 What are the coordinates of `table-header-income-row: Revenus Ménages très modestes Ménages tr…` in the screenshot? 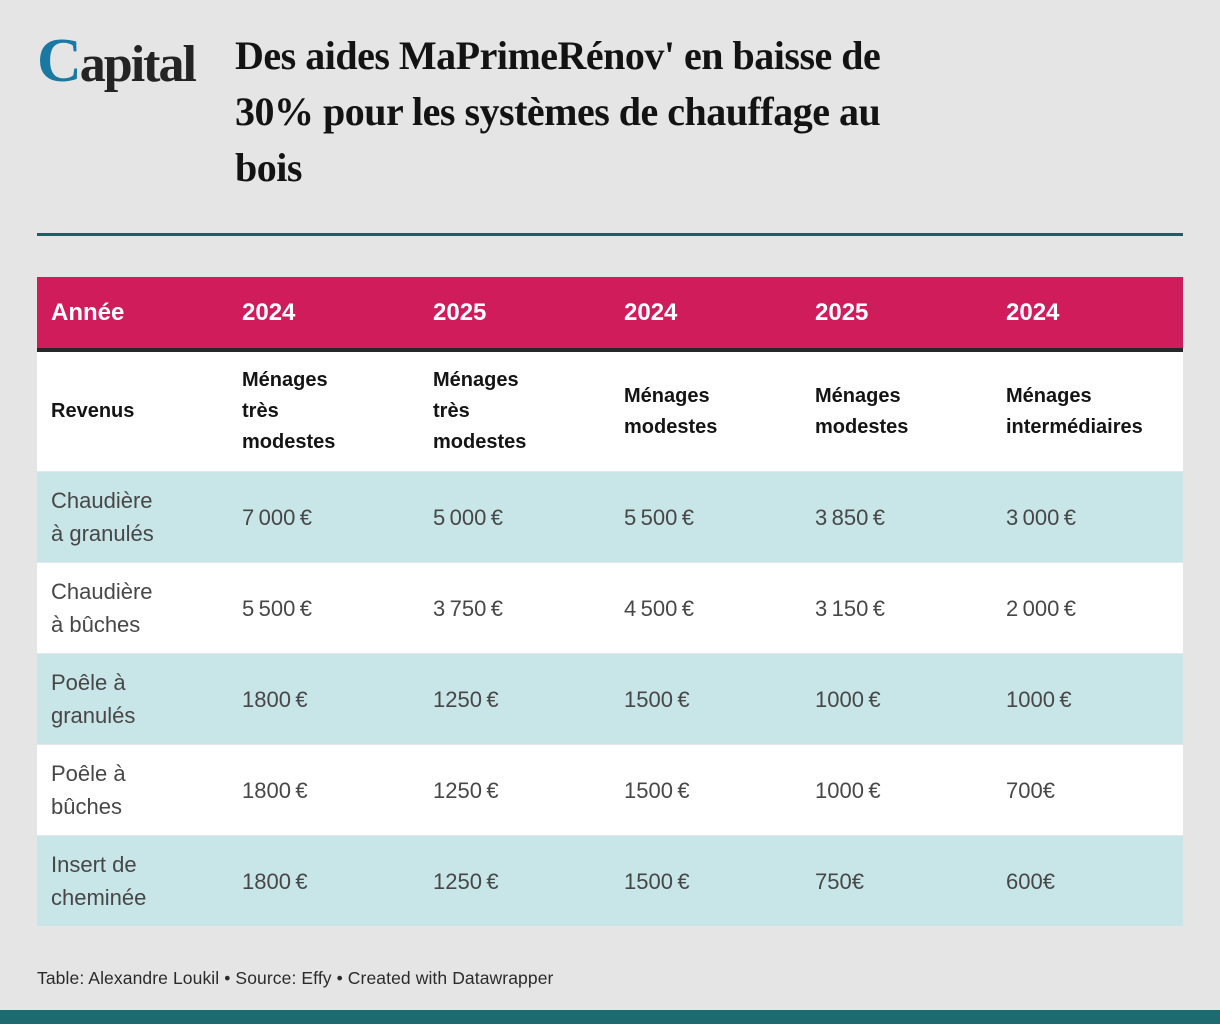 It's located at (610, 411).